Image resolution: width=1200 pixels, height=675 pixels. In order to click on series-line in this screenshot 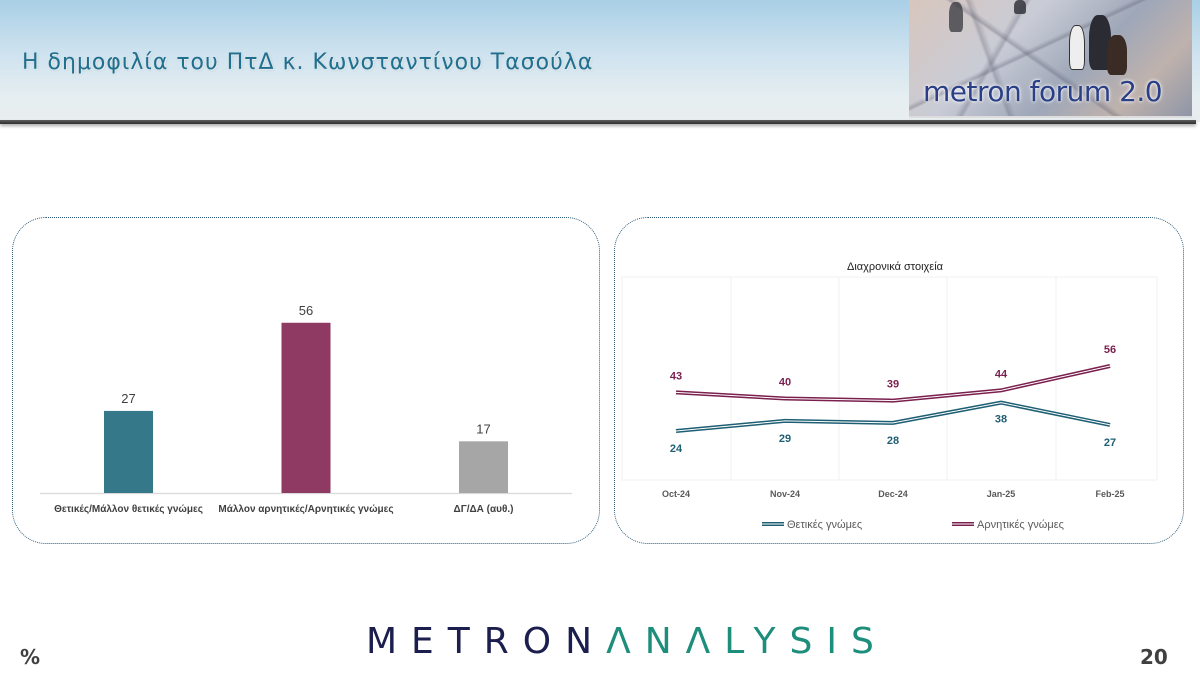, I will do `click(893, 416)`.